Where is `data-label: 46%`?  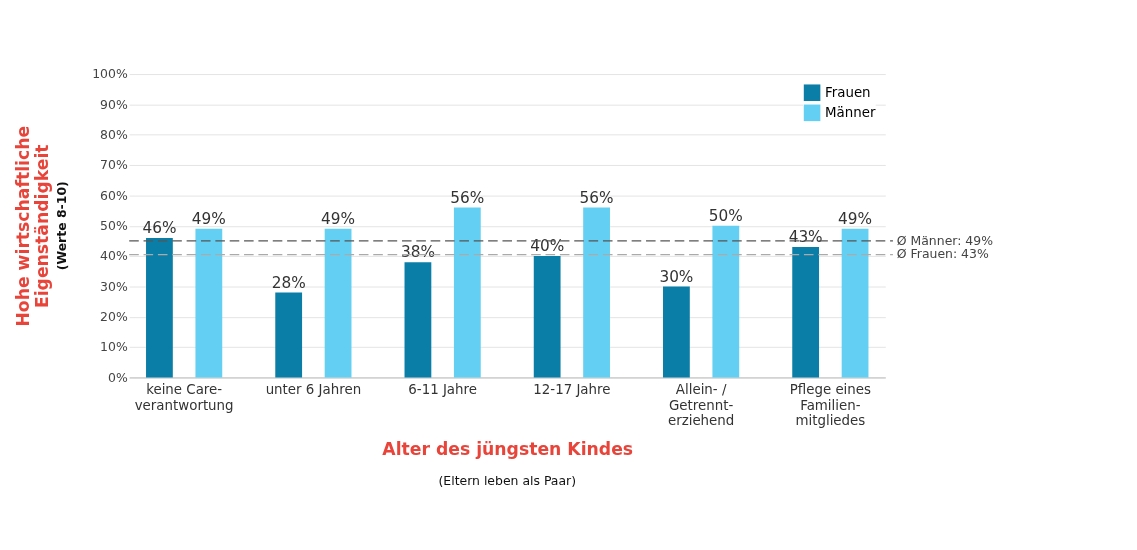
data-label: 46% is located at coordinates (159, 228).